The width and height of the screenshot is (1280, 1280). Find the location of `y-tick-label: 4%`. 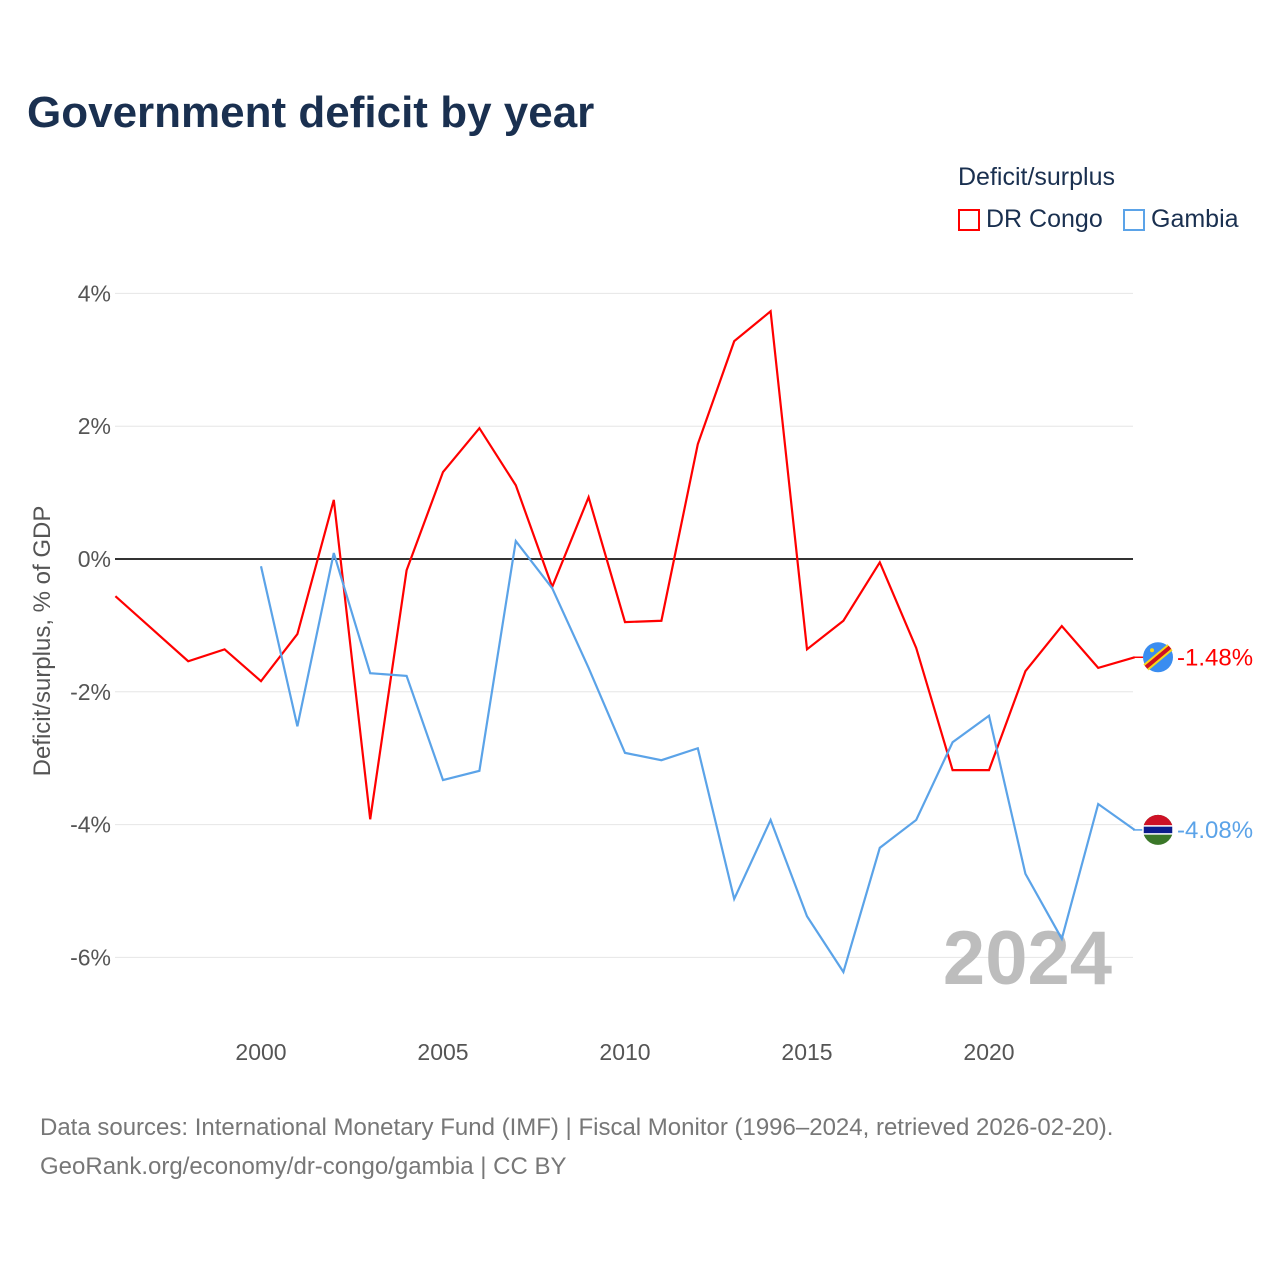

y-tick-label: 4% is located at coordinates (94, 293).